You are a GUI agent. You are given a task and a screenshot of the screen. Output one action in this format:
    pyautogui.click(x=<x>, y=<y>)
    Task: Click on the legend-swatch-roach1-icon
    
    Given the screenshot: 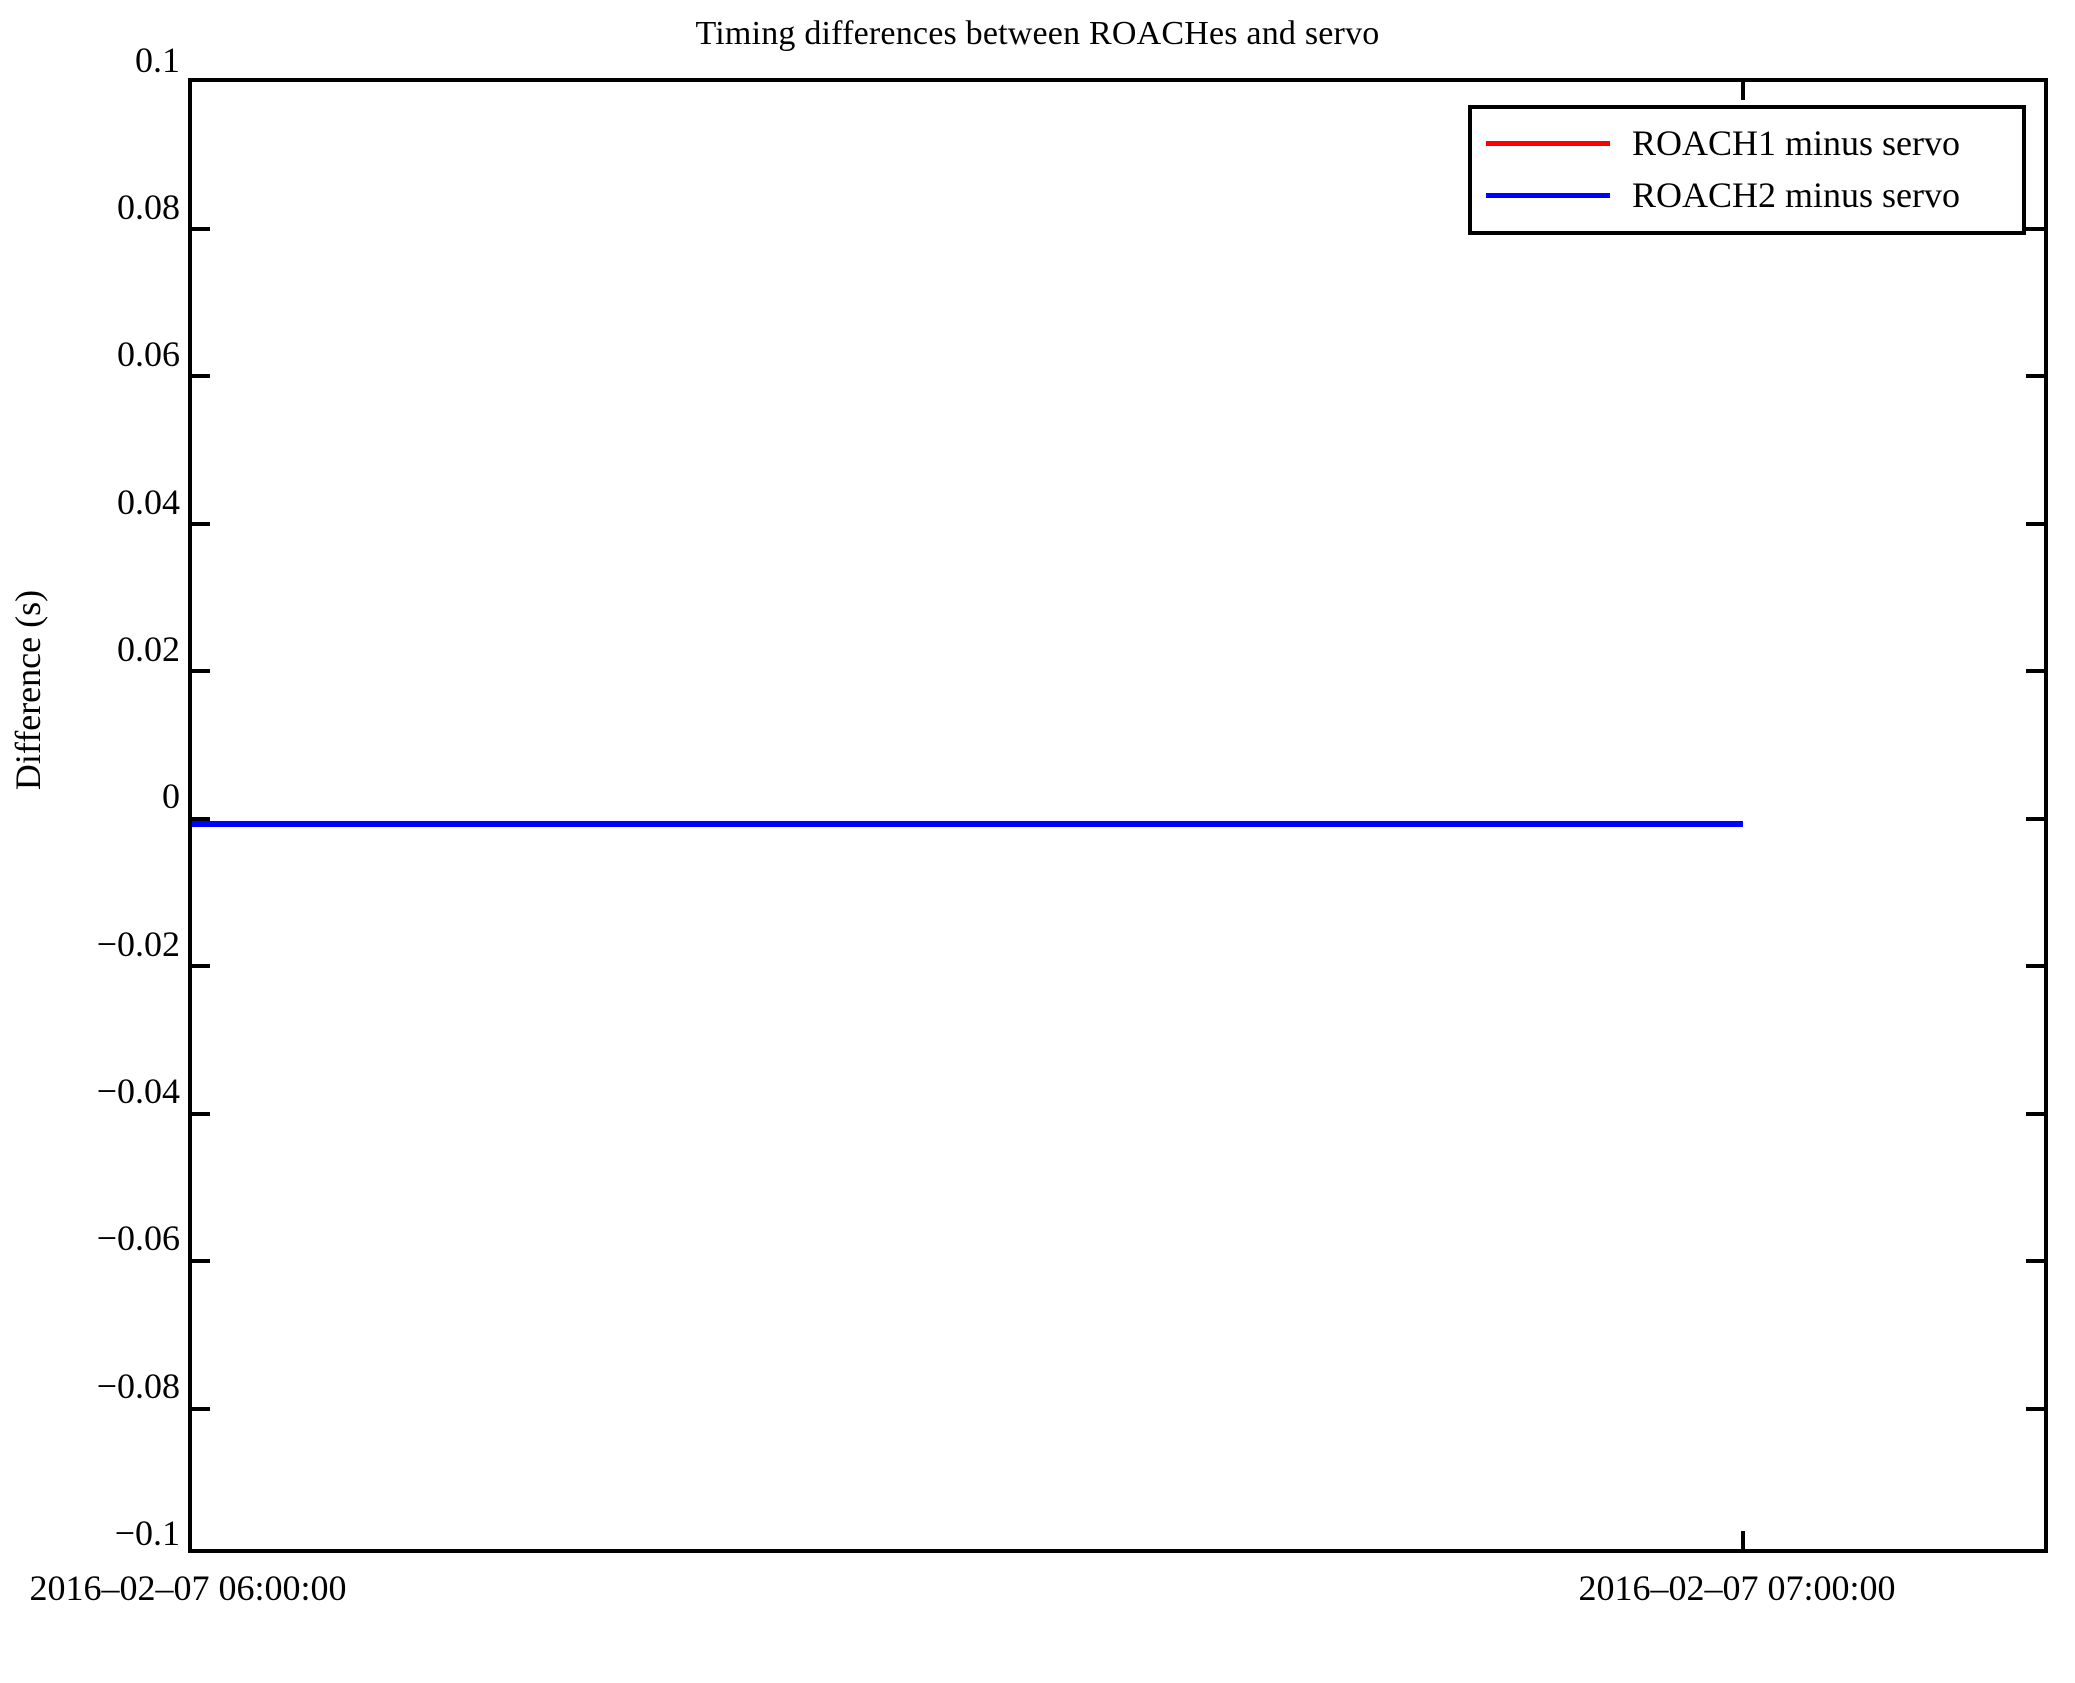 What is the action you would take?
    pyautogui.click(x=1548, y=143)
    